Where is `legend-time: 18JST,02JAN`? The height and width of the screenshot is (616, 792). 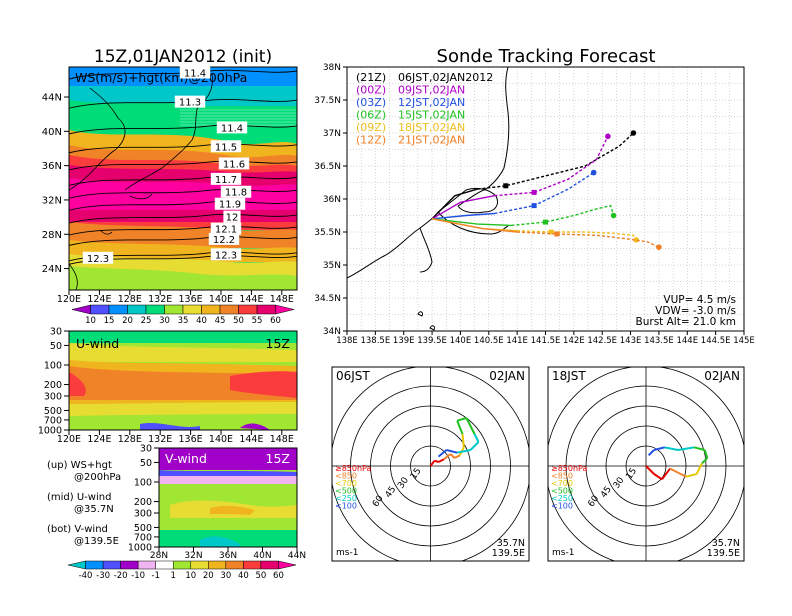
legend-time: 18JST,02JAN is located at coordinates (431, 127).